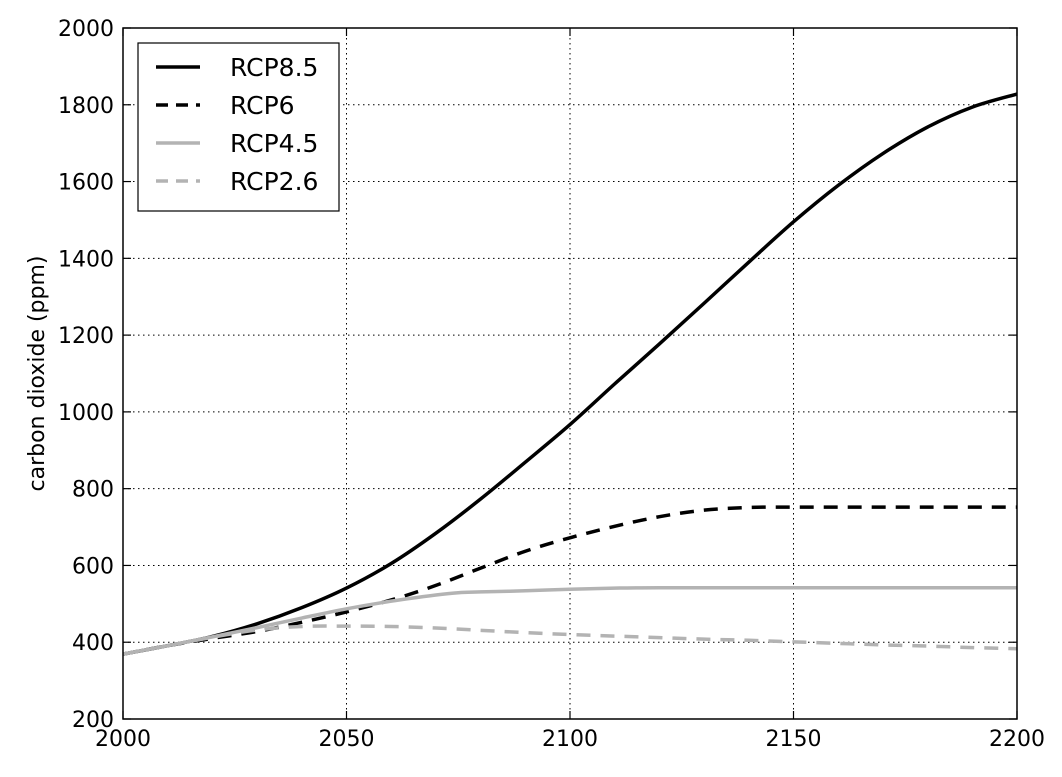 This screenshot has width=1062, height=777. I want to click on y-tick-label: 1800, so click(86, 106).